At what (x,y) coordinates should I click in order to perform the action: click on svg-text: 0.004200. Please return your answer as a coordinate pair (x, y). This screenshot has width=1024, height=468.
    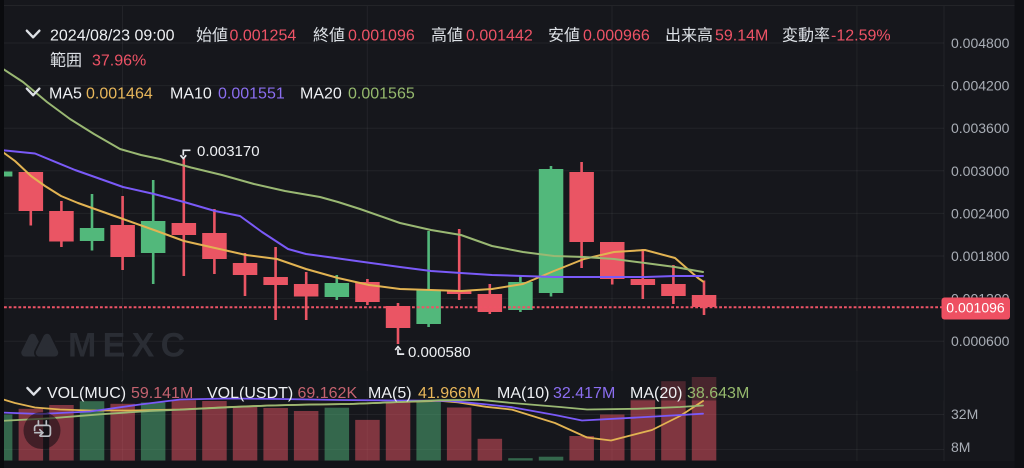
    Looking at the image, I should click on (980, 86).